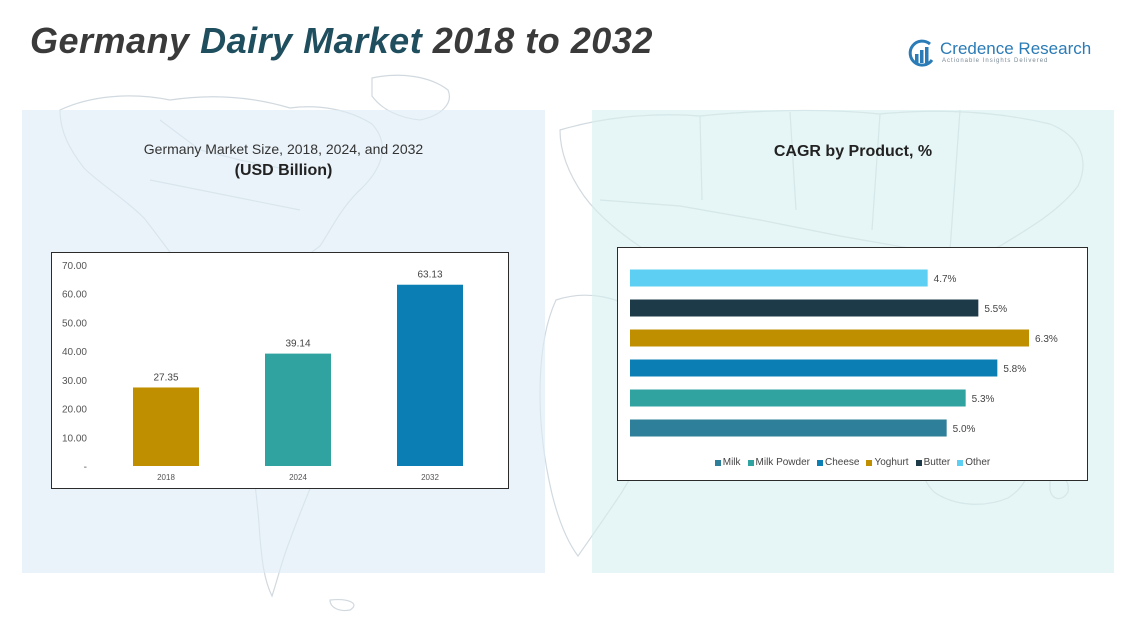 The width and height of the screenshot is (1146, 641). What do you see at coordinates (853, 151) in the screenshot?
I see `cagr-chart-title: CAGR by Product, %` at bounding box center [853, 151].